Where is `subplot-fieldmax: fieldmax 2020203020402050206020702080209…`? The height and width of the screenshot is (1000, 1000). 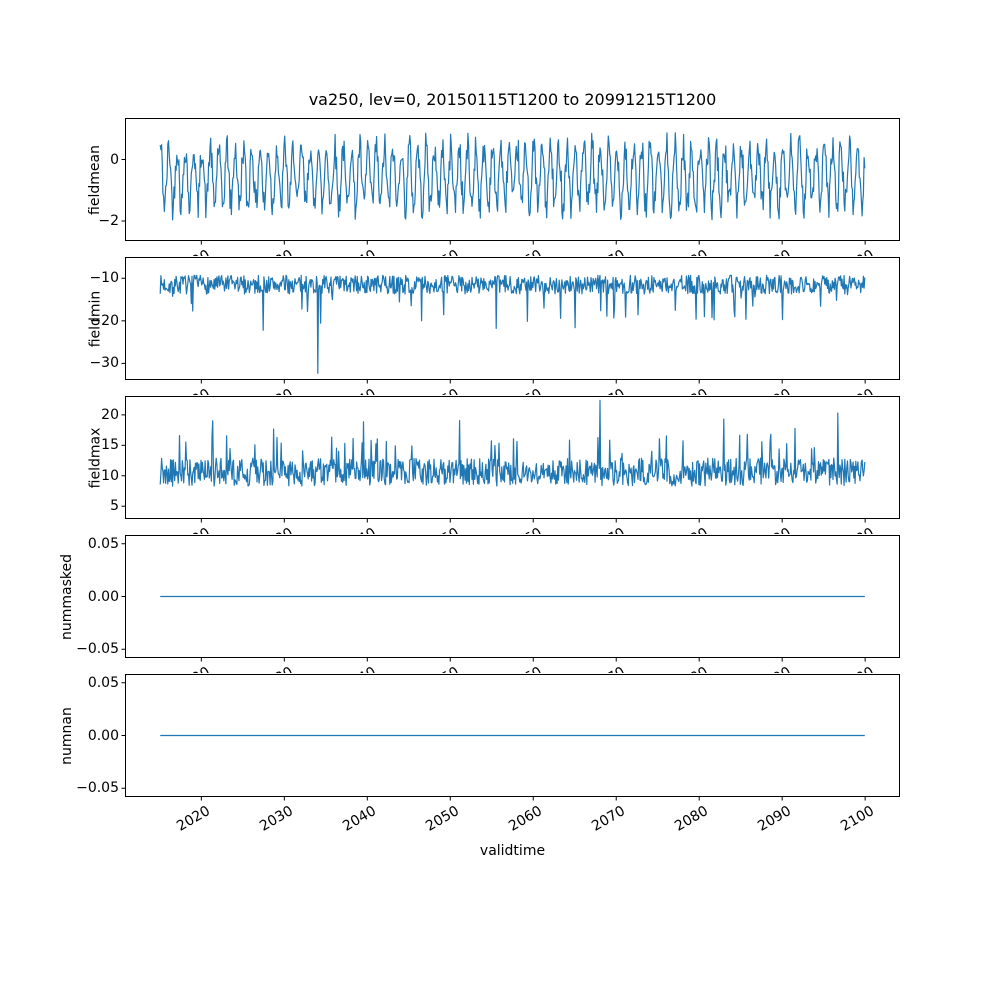
subplot-fieldmax: fieldmax 2020203020402050206020702080209… is located at coordinates (493, 465).